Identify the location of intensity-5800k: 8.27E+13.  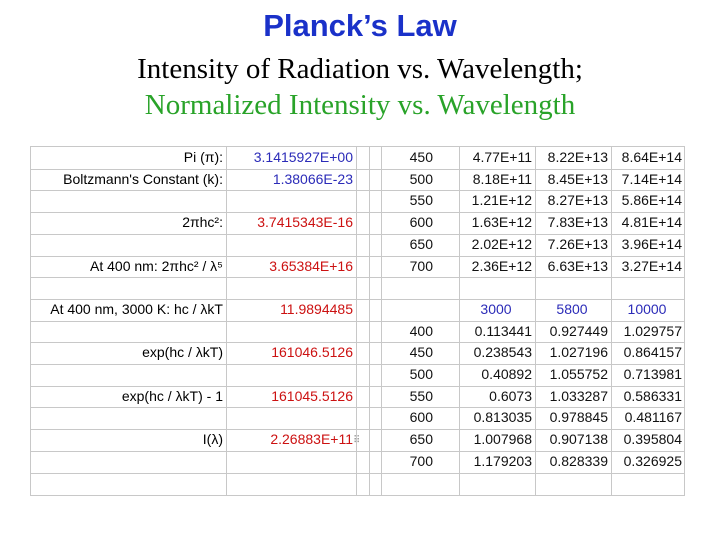
(577, 200).